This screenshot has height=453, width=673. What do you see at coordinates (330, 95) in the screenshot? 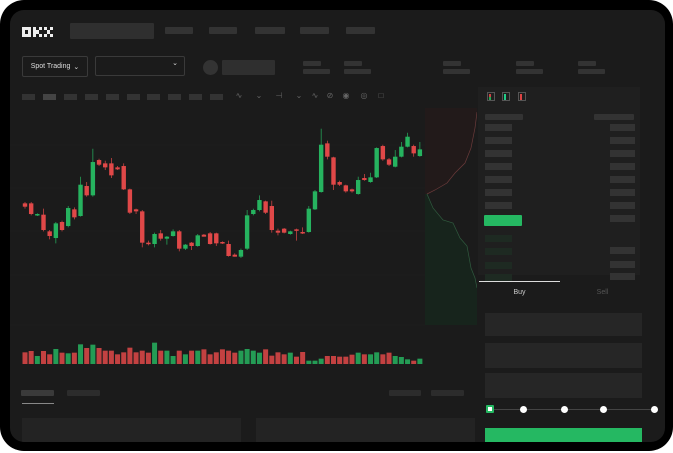
I see `ruler-icon: ⊘` at bounding box center [330, 95].